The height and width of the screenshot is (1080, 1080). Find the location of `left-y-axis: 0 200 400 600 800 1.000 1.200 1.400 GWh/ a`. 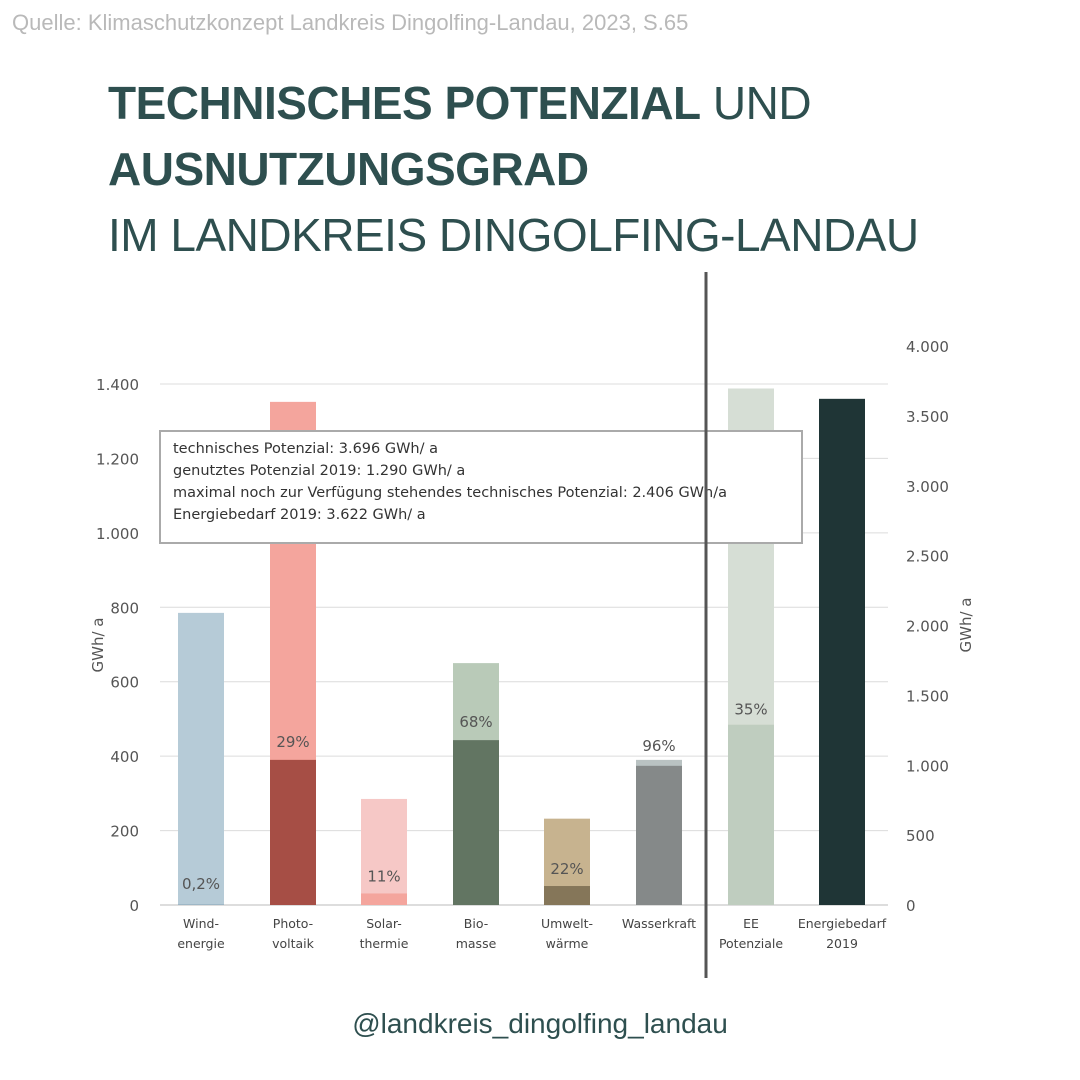

left-y-axis: 0 200 400 600 800 1.000 1.200 1.400 GWh/ a is located at coordinates (114, 645).